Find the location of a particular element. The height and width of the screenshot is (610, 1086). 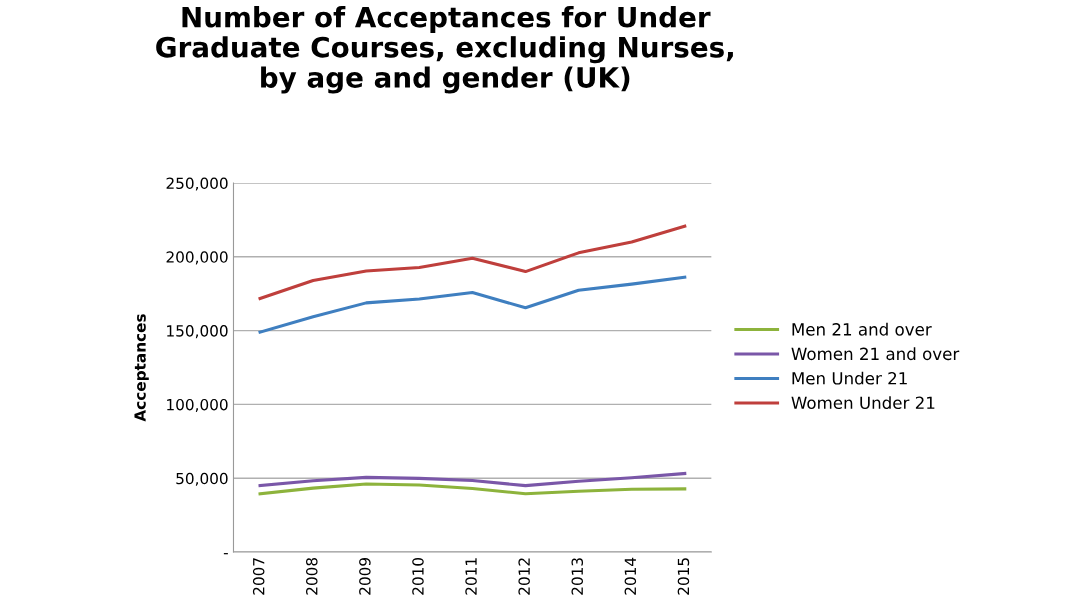

y-tick-label: 250,000 is located at coordinates (197, 184).